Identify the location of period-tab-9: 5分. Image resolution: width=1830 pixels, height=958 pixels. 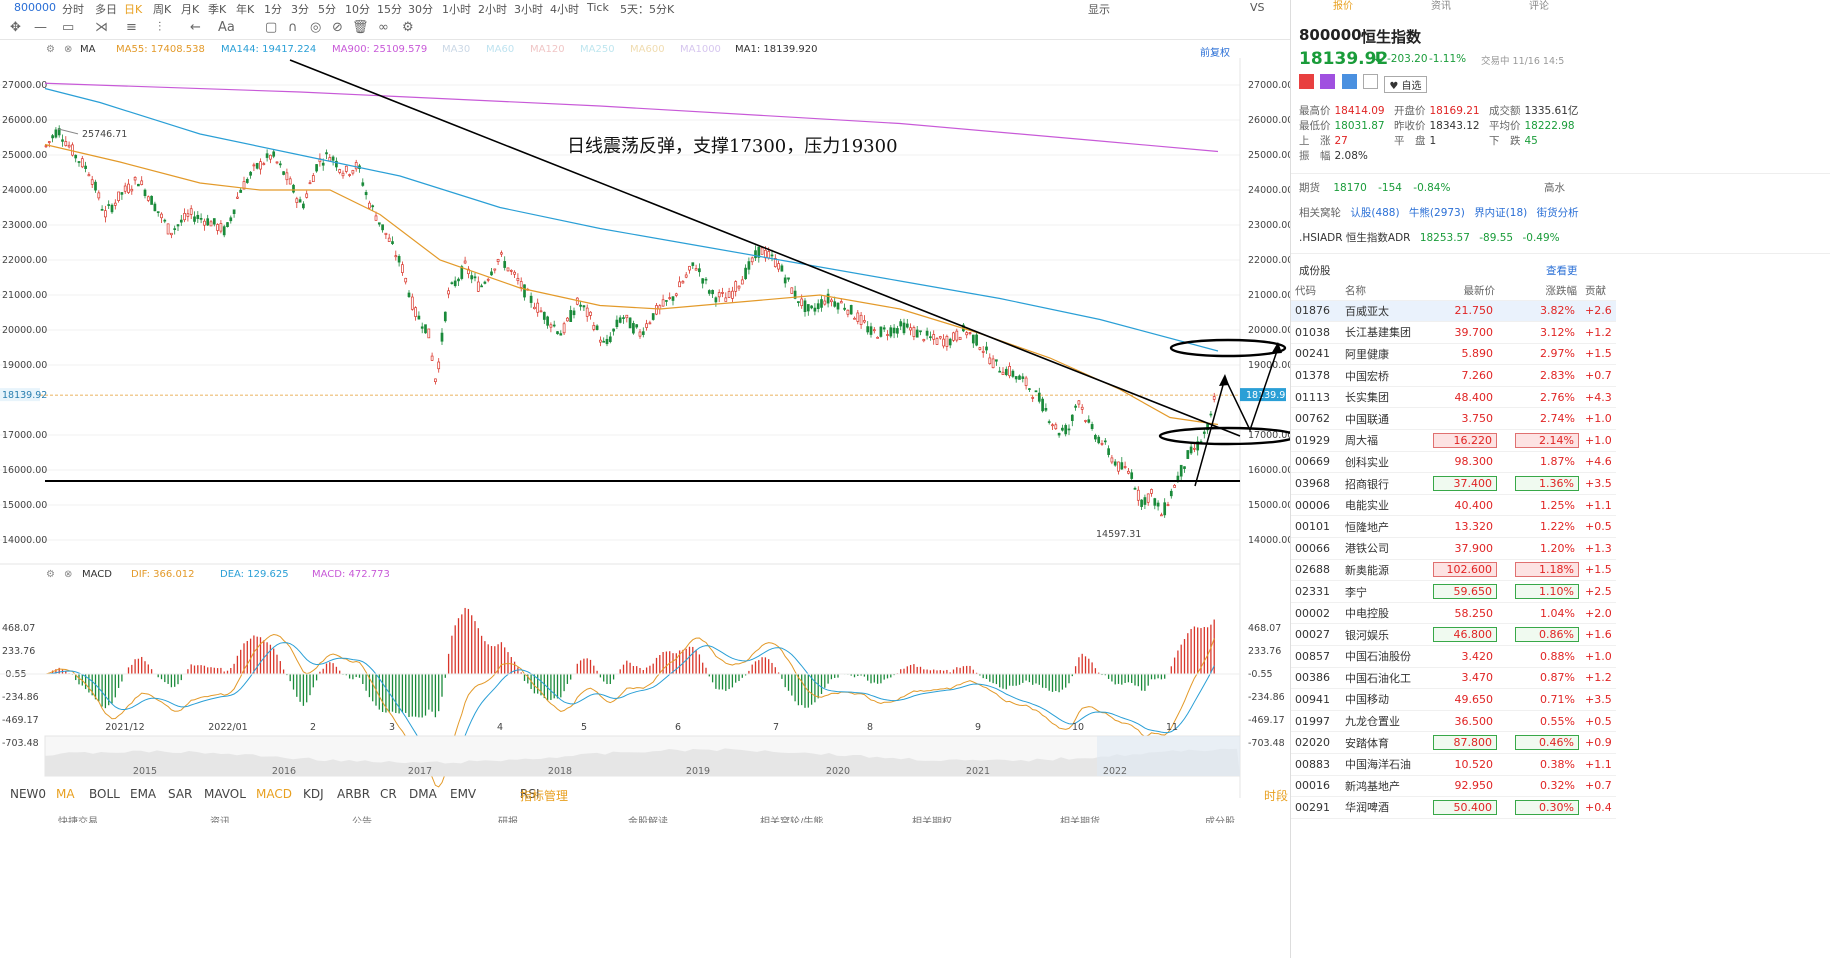
(327, 9).